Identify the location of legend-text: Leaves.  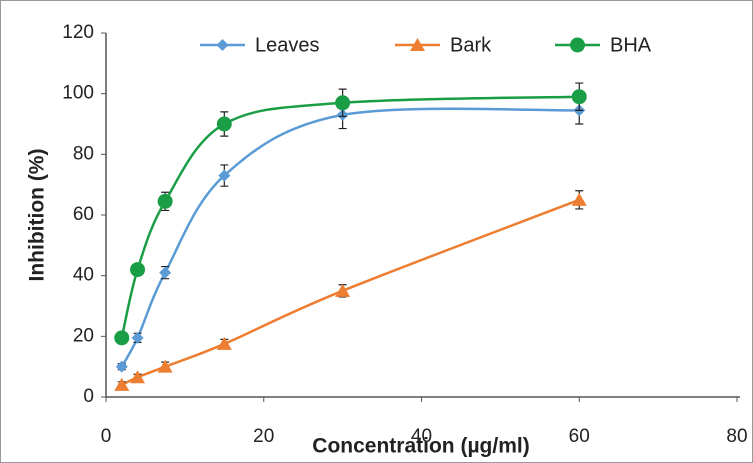
(287, 45).